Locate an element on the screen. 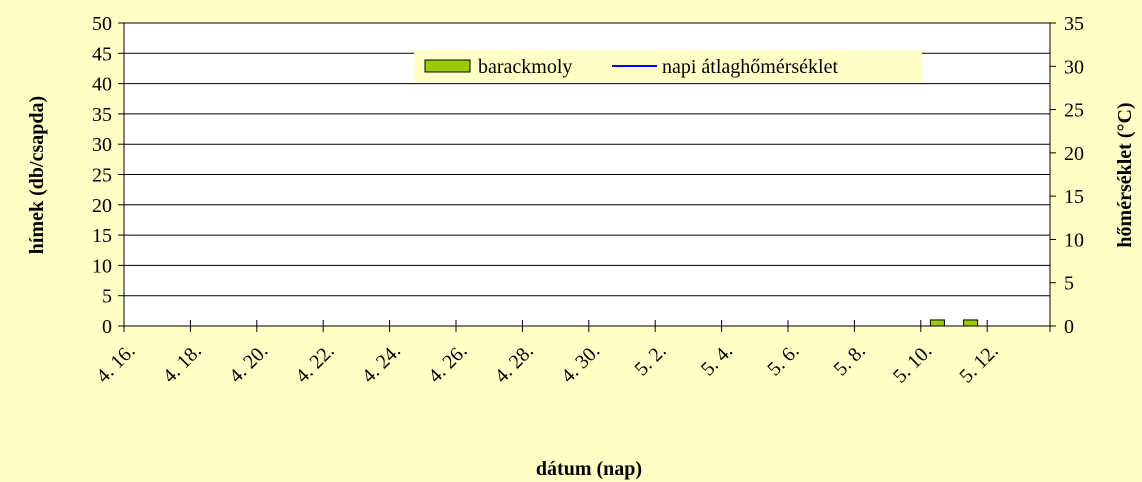 The height and width of the screenshot is (482, 1142). right-y-tick-label: 35 is located at coordinates (1074, 24).